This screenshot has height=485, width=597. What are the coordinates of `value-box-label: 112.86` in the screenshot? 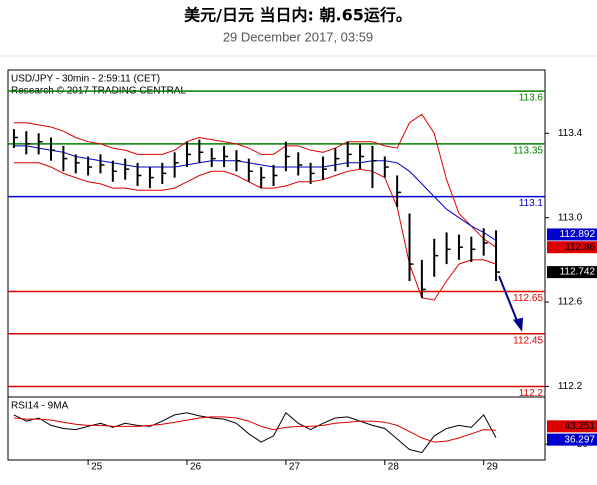 It's located at (580, 247).